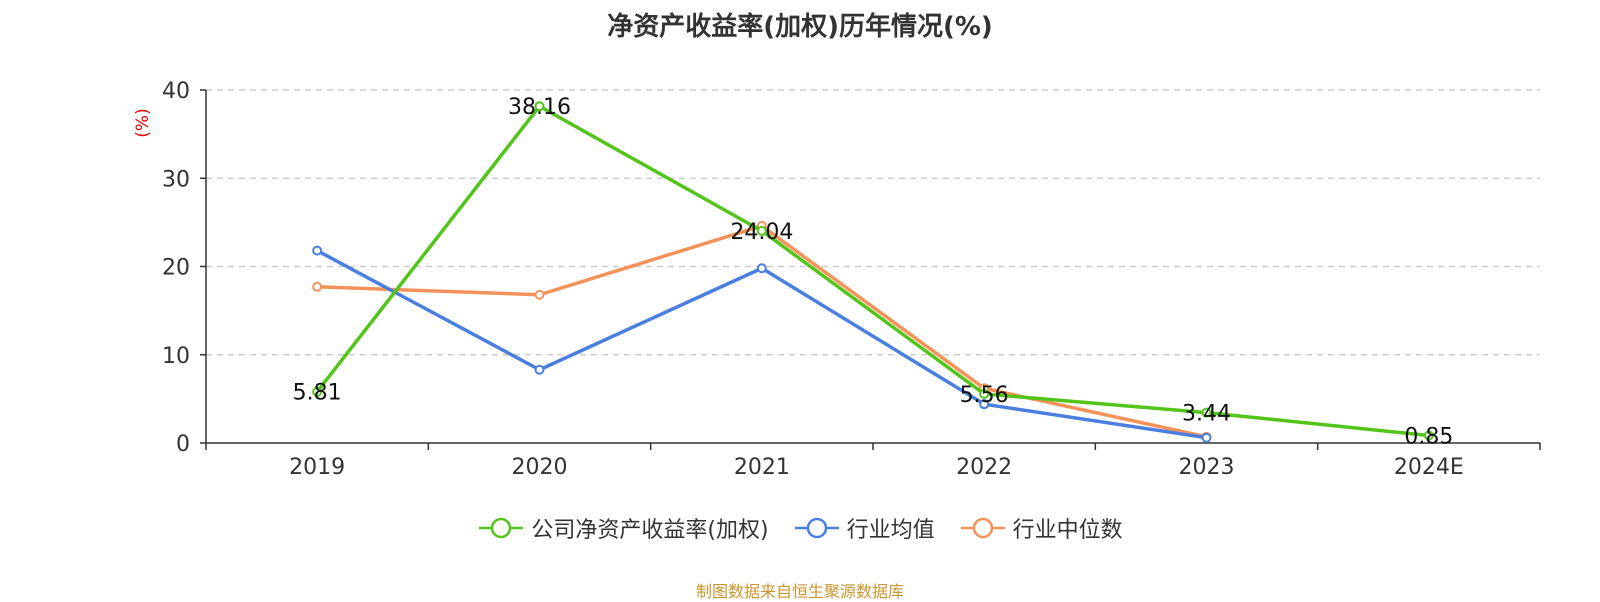 The height and width of the screenshot is (602, 1600). What do you see at coordinates (1429, 467) in the screenshot?
I see `x-tick-label: 2024E` at bounding box center [1429, 467].